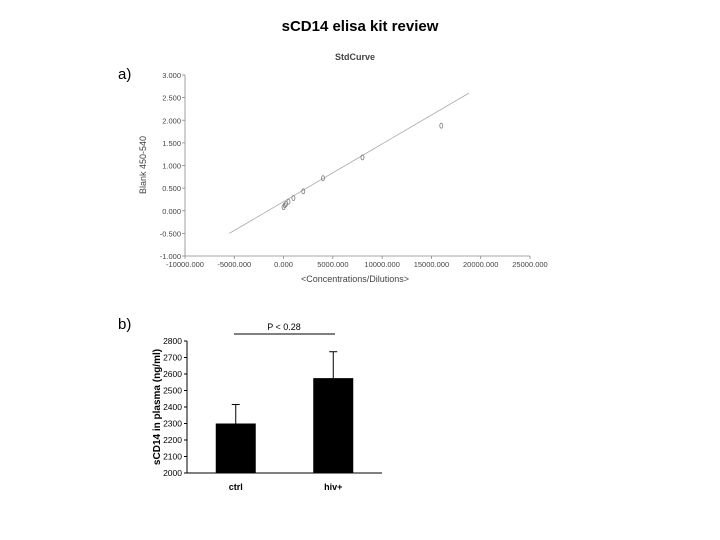 Image resolution: width=720 pixels, height=540 pixels. I want to click on y-tick-label: 1.500, so click(171, 143).